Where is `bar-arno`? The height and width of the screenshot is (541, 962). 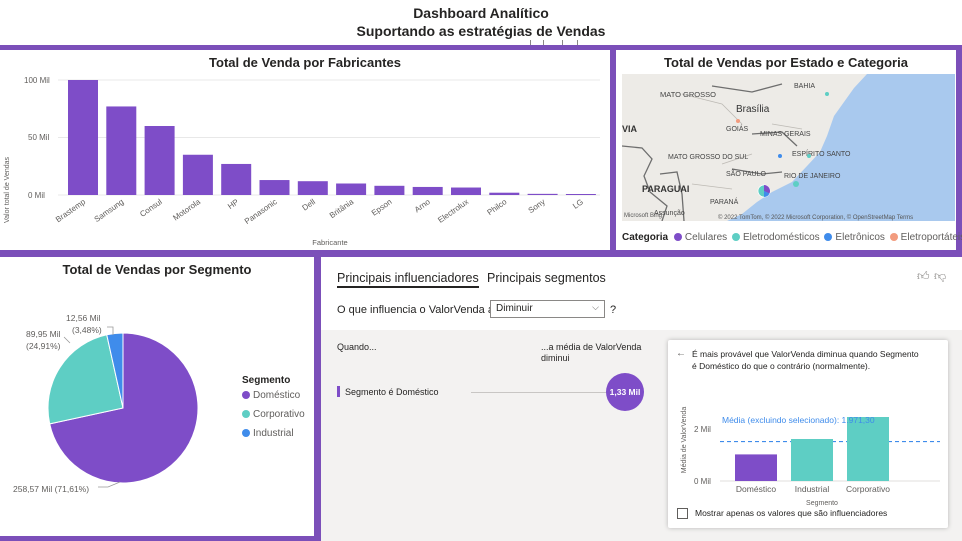
bar-arno is located at coordinates (427, 190).